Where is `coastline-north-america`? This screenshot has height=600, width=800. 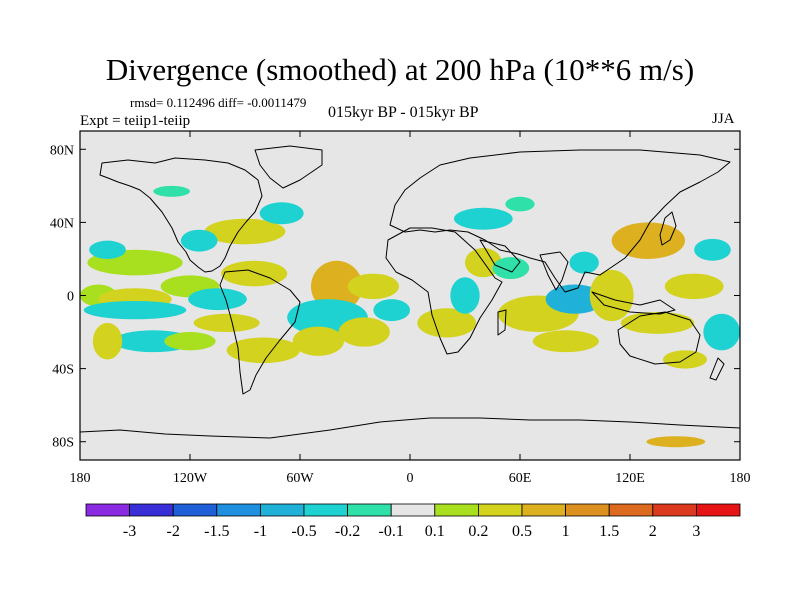
coastline-north-america is located at coordinates (181, 215).